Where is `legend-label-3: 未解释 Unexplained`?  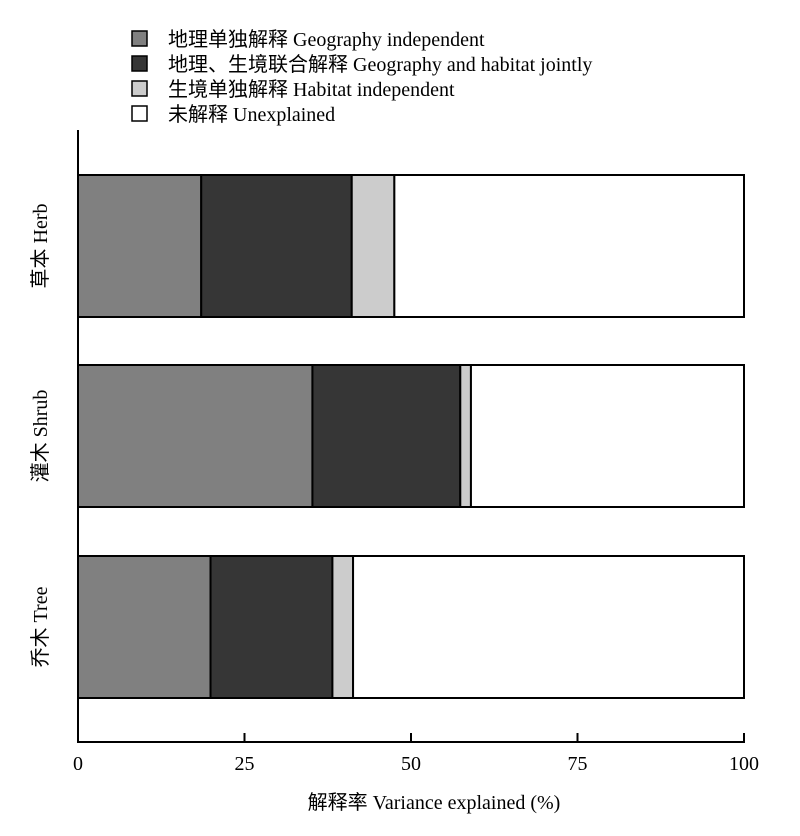
legend-label-3: 未解释 Unexplained is located at coordinates (251, 114).